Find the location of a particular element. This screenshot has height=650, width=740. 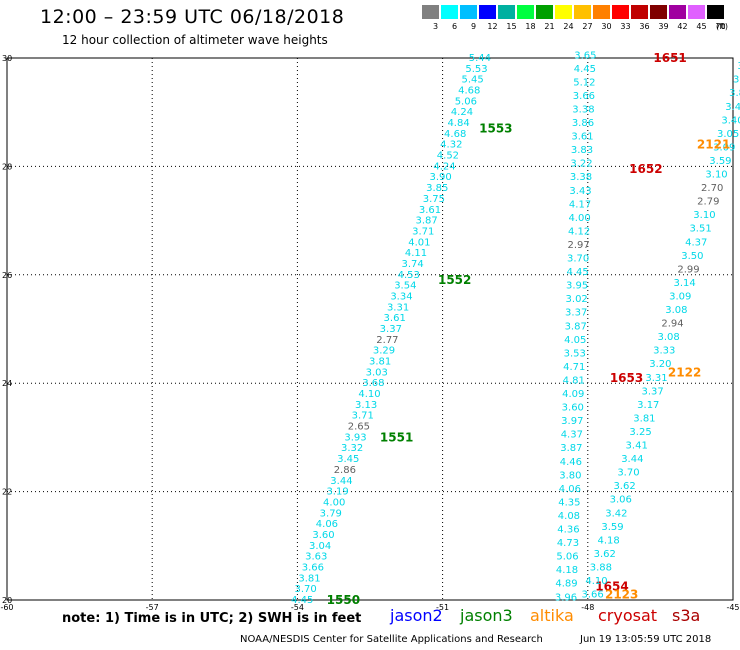

wave-height-value: 5.45 is located at coordinates (472, 80).